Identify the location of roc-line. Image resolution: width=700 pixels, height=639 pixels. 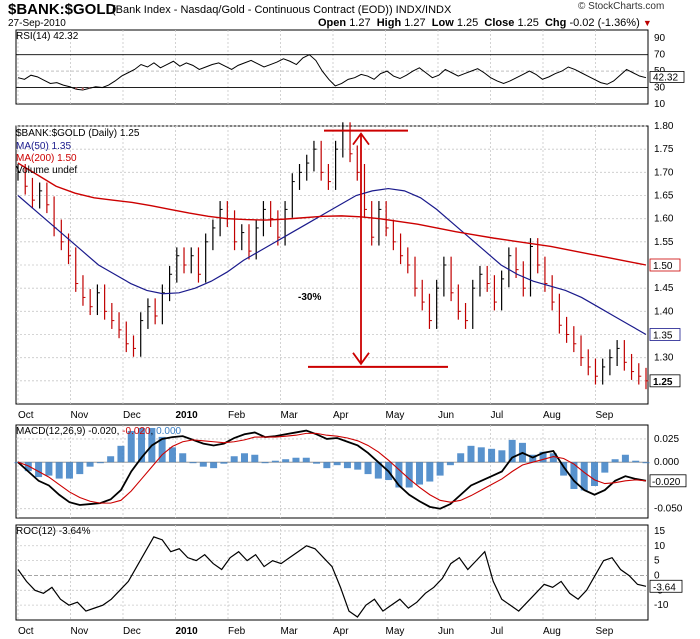
(332, 577).